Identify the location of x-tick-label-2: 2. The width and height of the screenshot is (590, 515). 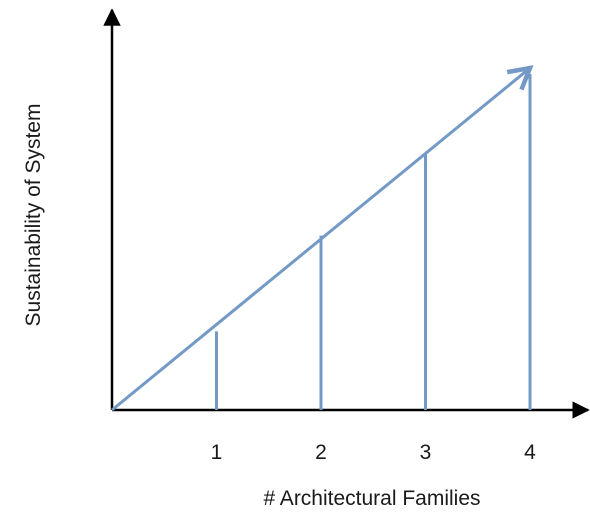
(321, 452).